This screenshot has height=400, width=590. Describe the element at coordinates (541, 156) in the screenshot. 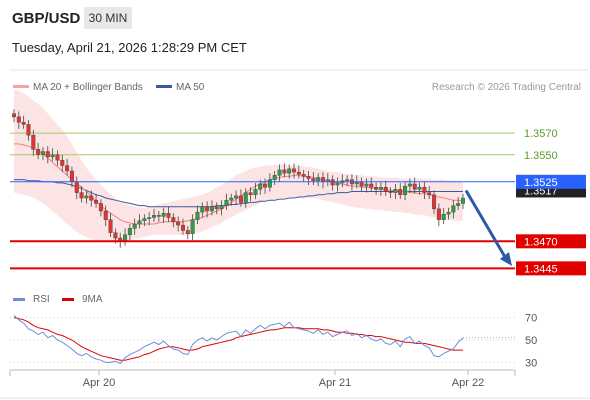

I see `resistance-label-2: 1.3550` at that location.